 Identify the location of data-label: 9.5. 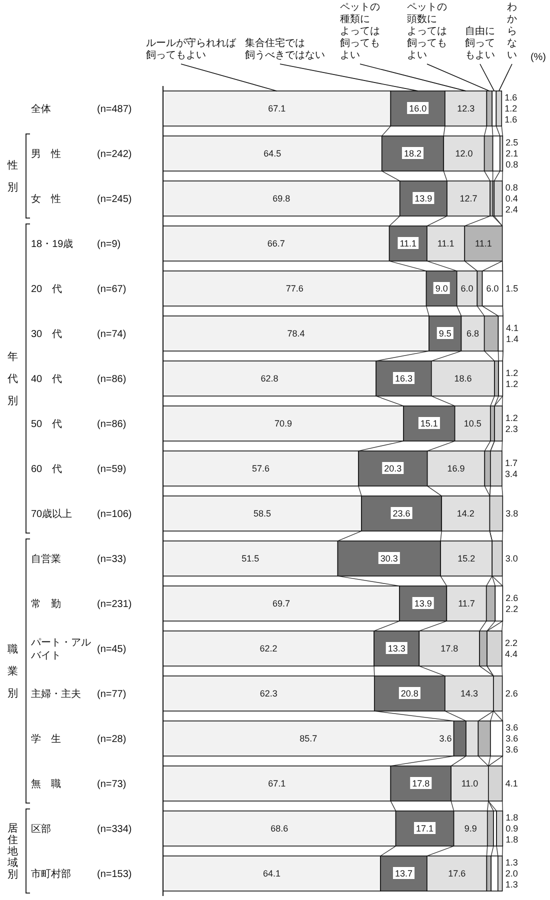
(445, 333).